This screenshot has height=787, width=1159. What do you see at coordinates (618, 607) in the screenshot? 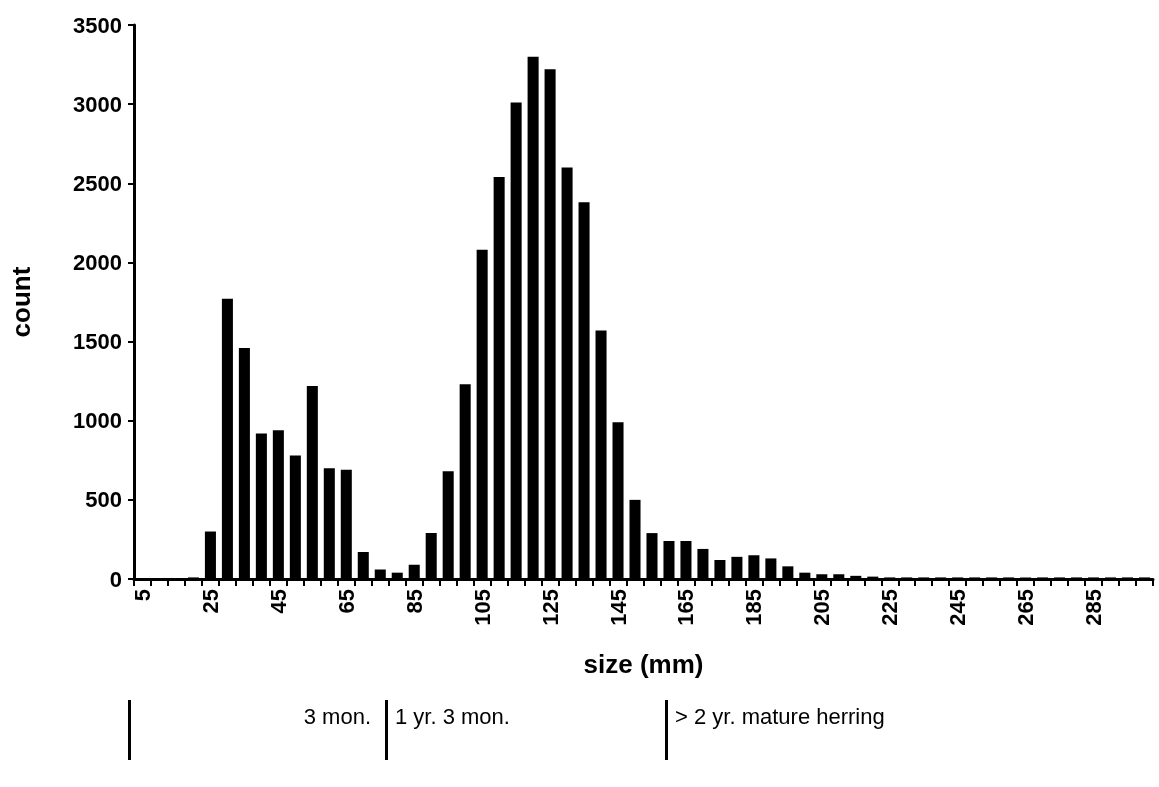
I see `x-tick-label: 145` at bounding box center [618, 607].